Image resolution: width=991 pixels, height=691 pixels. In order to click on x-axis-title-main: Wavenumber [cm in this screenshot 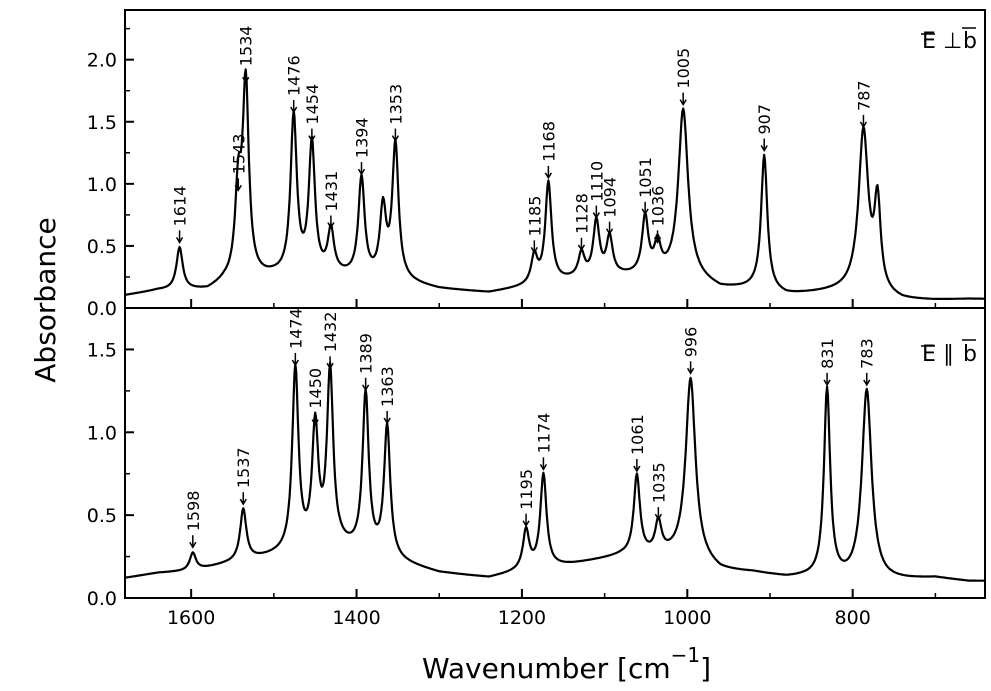, I will do `click(546, 668)`.